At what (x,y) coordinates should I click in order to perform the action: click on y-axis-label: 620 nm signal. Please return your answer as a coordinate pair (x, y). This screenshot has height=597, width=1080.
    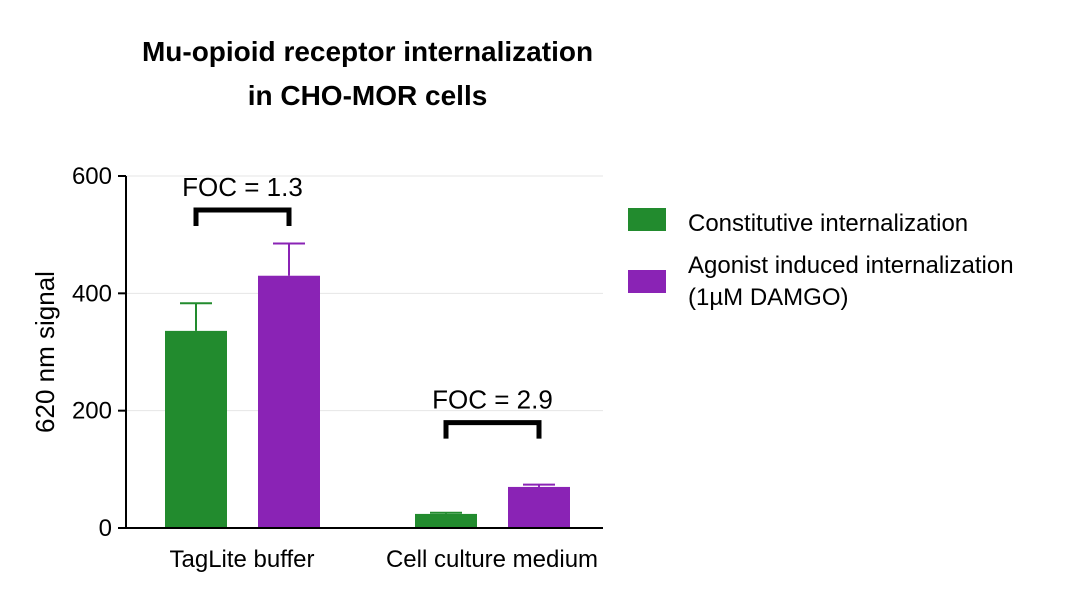
    Looking at the image, I should click on (45, 352).